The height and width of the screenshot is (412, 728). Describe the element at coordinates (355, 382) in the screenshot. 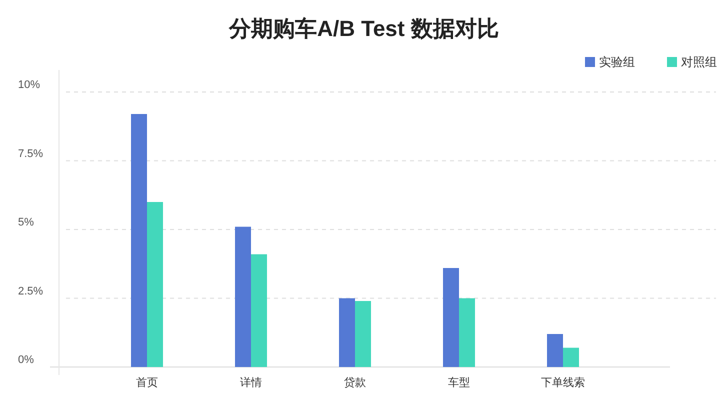

I see `x-tick-label: 贷款` at that location.